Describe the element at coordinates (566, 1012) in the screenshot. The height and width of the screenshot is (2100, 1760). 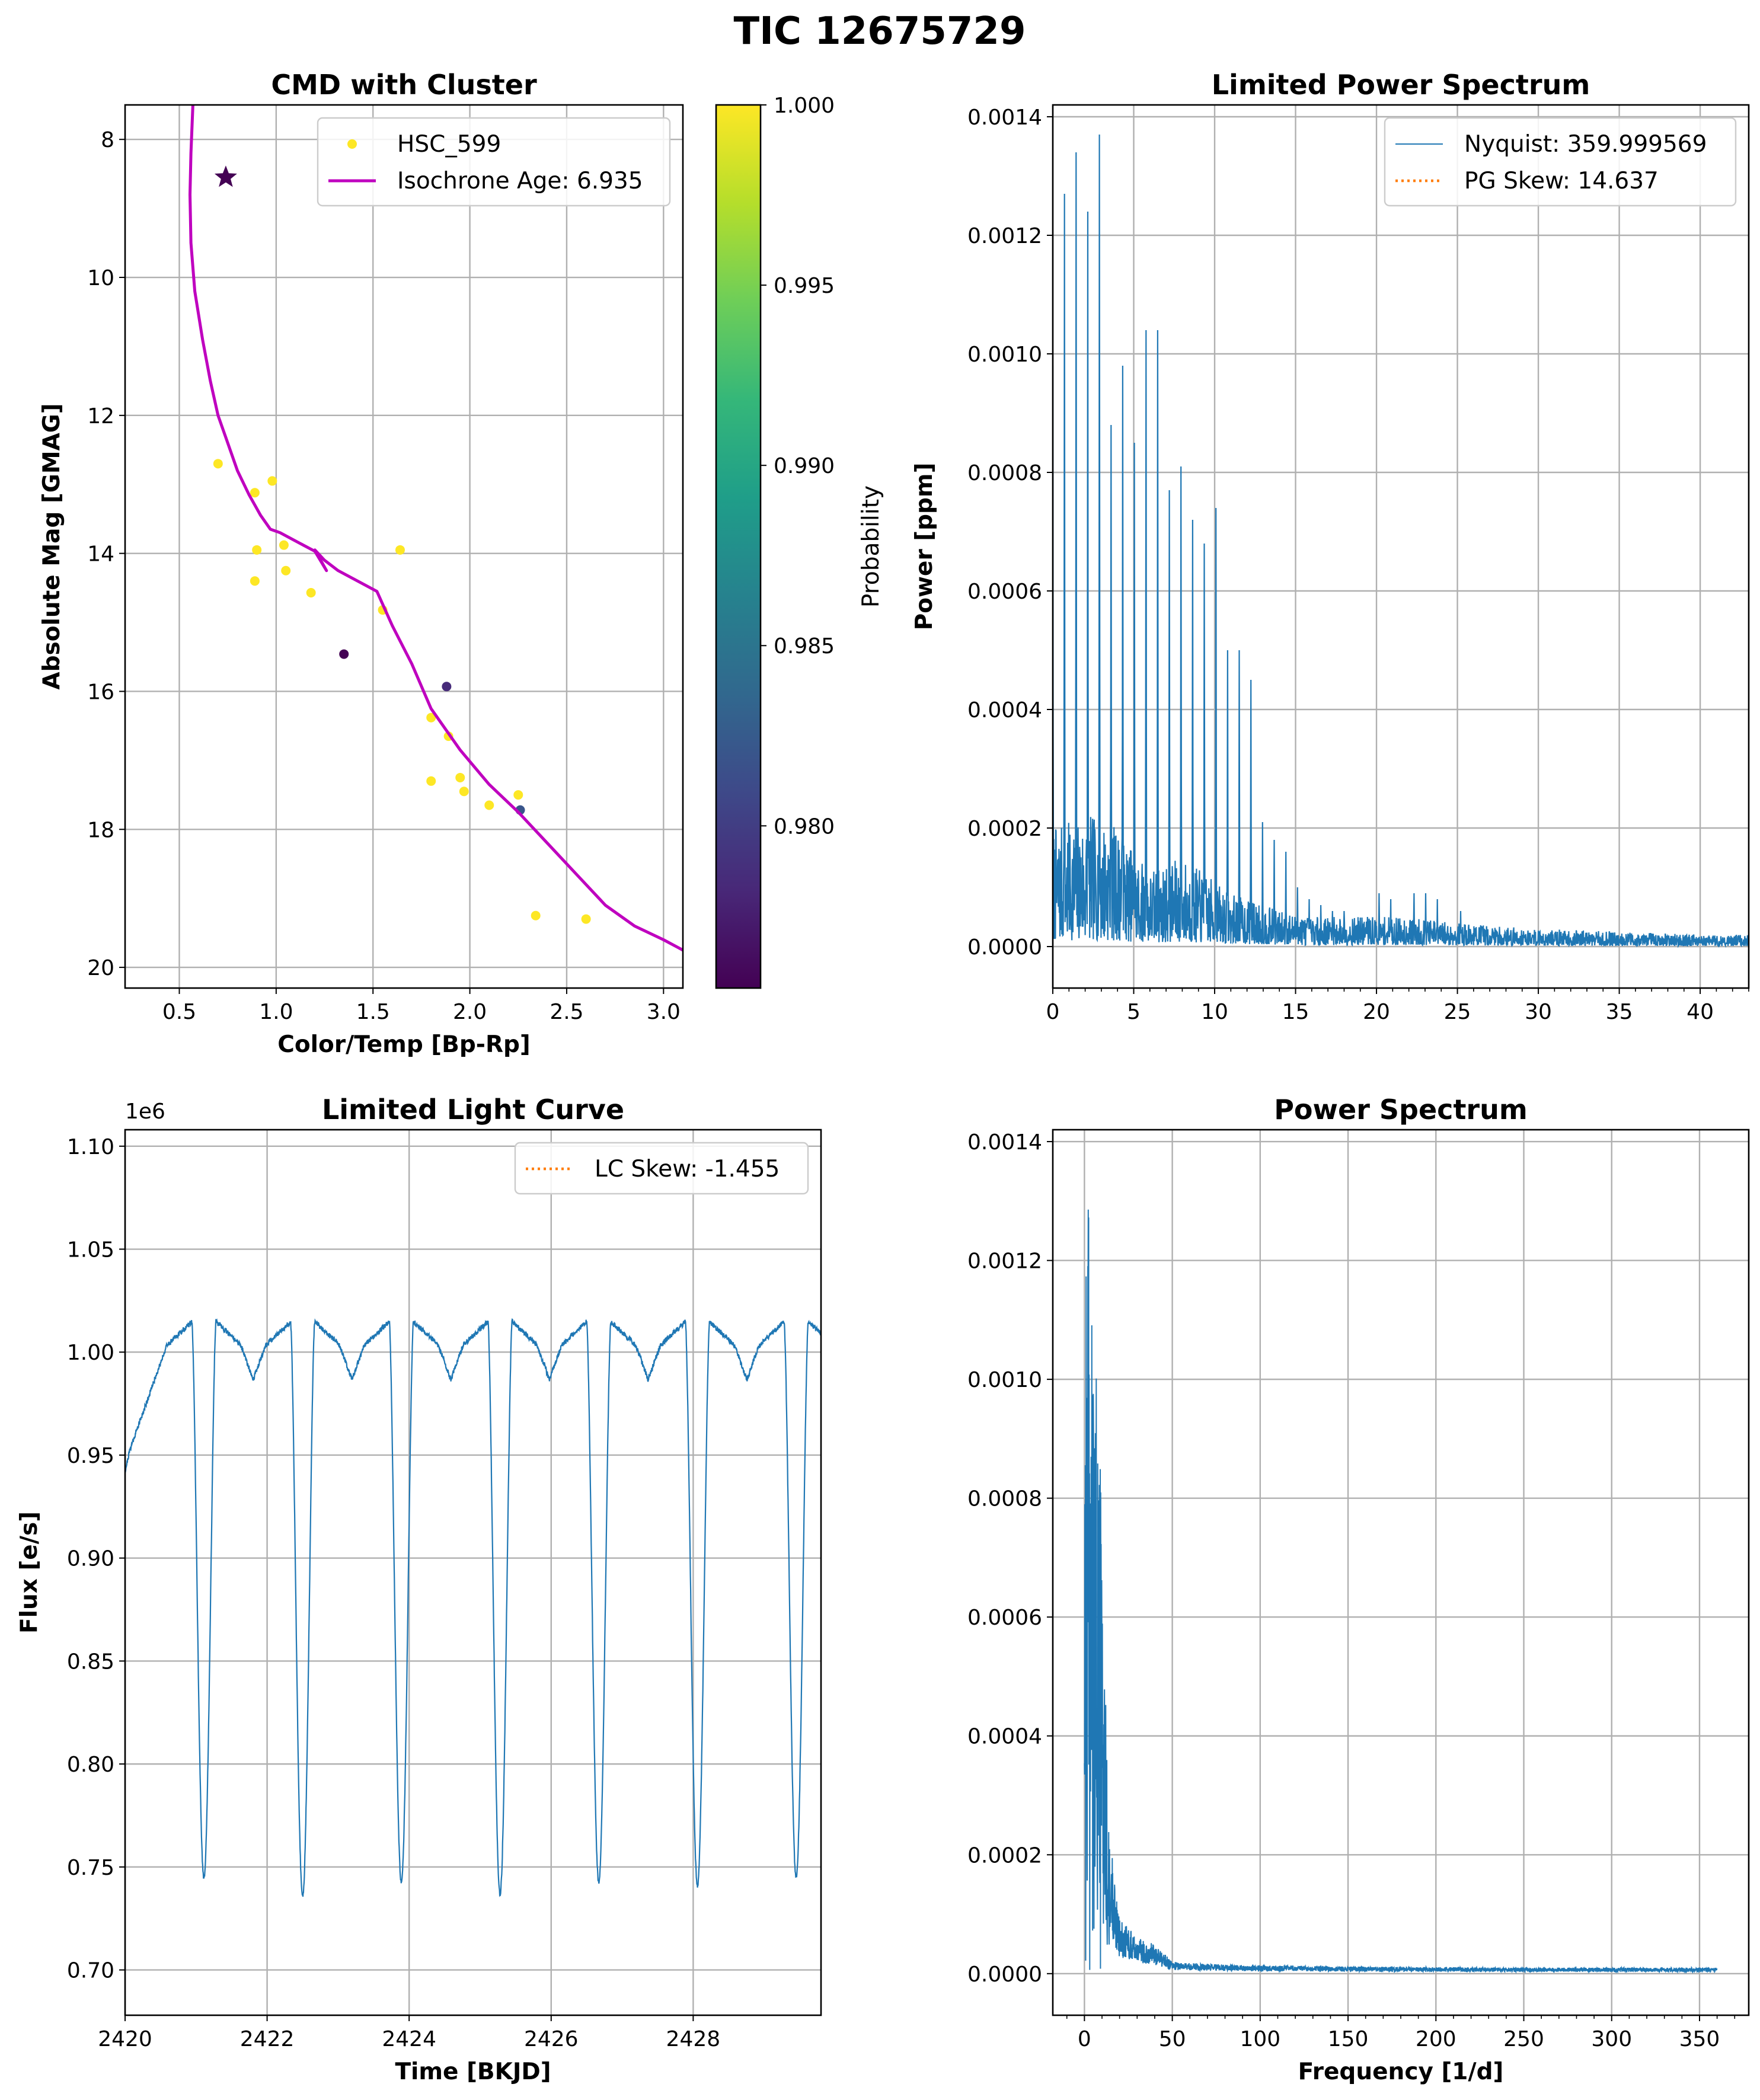
I see `x-tick-label: 2.5` at that location.